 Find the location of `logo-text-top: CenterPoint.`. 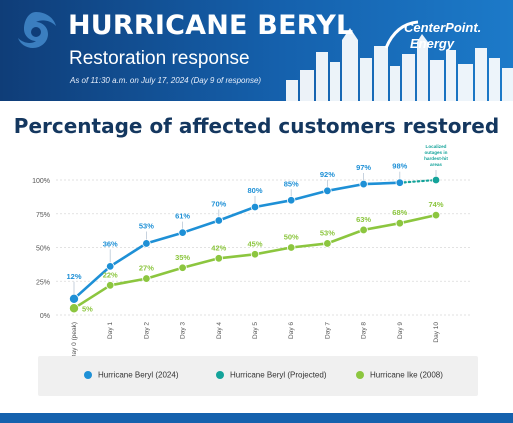

logo-text-top: CenterPoint. is located at coordinates (443, 27).